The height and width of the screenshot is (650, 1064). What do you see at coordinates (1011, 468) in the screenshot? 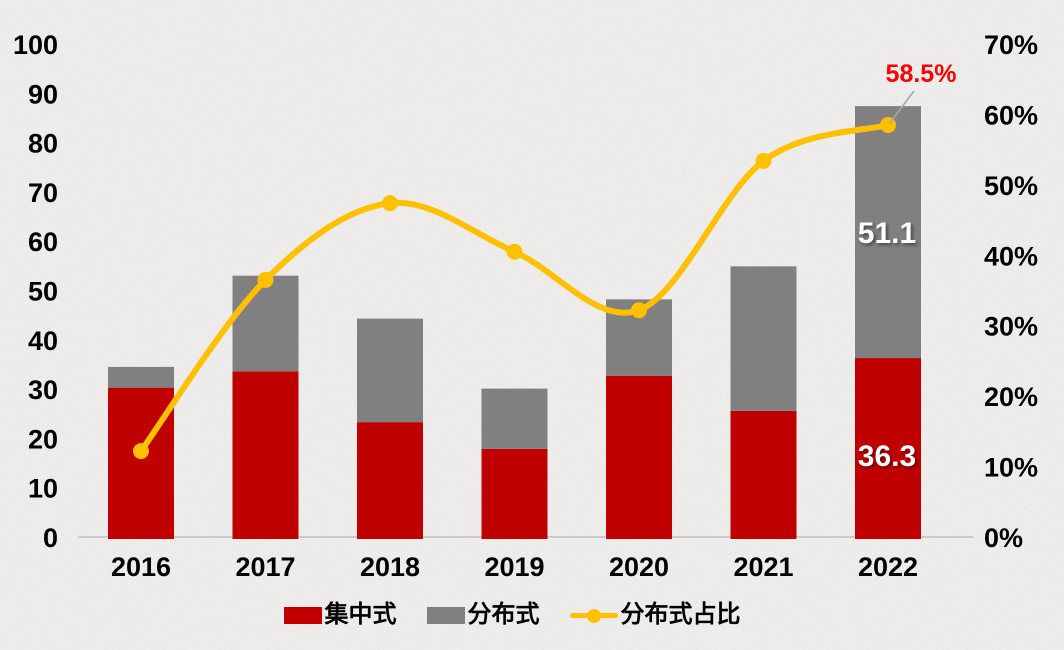
I see `right-axis-tick-10pct: 10%` at bounding box center [1011, 468].